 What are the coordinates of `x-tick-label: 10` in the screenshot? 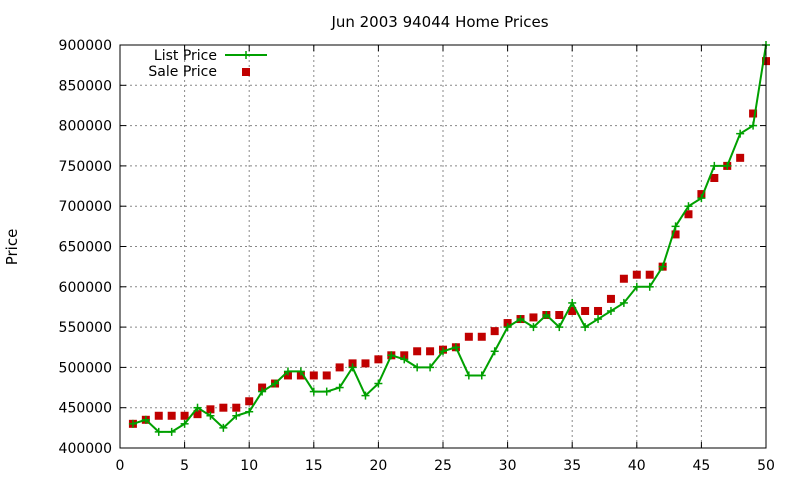 It's located at (249, 466).